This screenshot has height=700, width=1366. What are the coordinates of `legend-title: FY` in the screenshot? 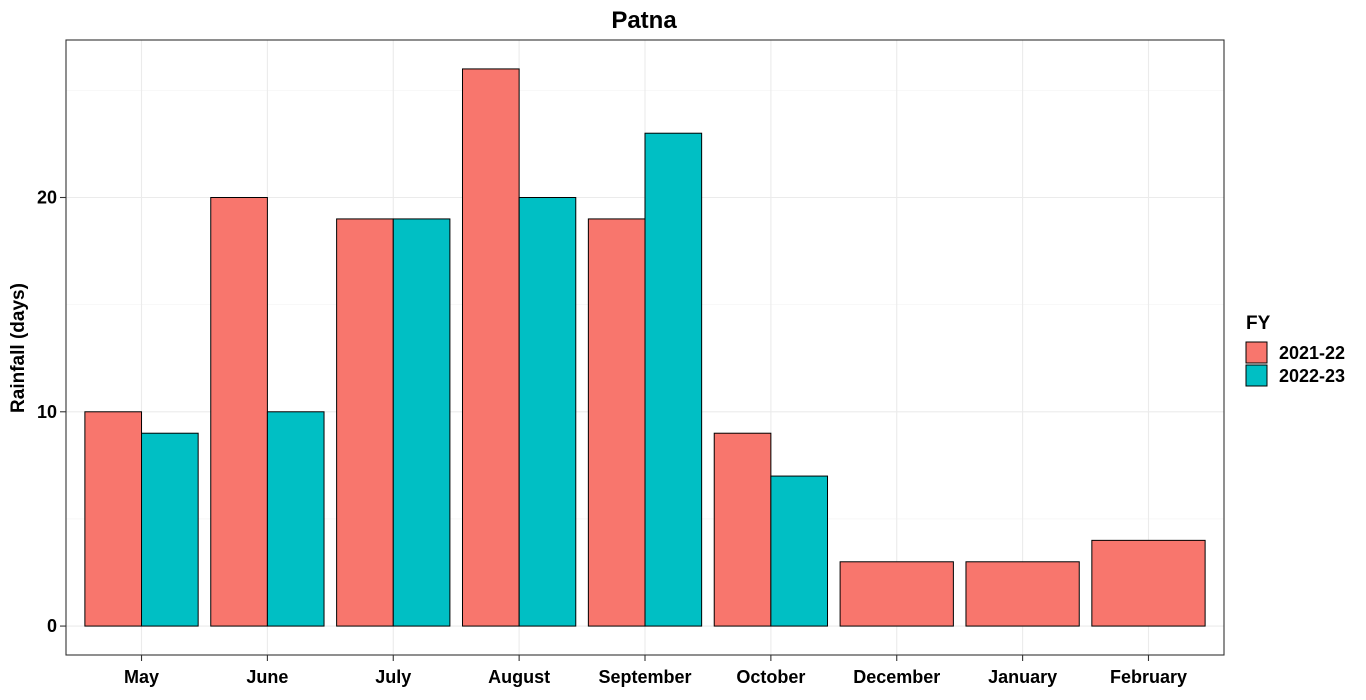 It's located at (1258, 323).